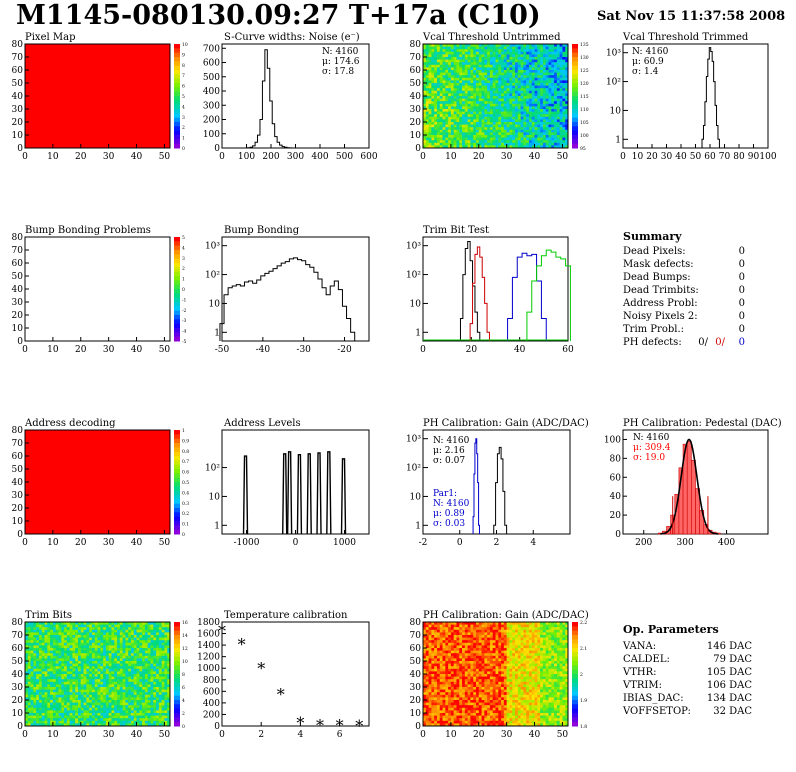 The width and height of the screenshot is (796, 772). Describe the element at coordinates (18, 636) in the screenshot. I see `y-tick-label: 70` at that location.